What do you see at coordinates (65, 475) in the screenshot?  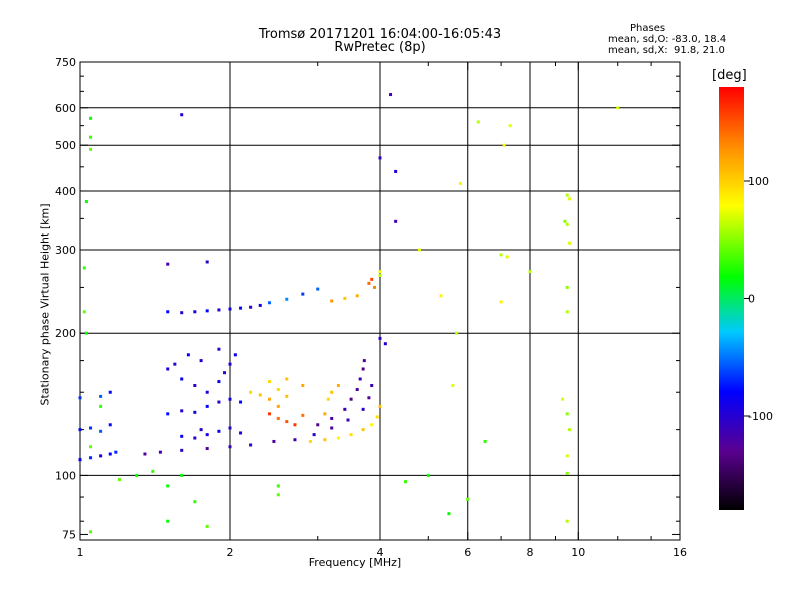 I see `y-tick-label: 100` at bounding box center [65, 475].